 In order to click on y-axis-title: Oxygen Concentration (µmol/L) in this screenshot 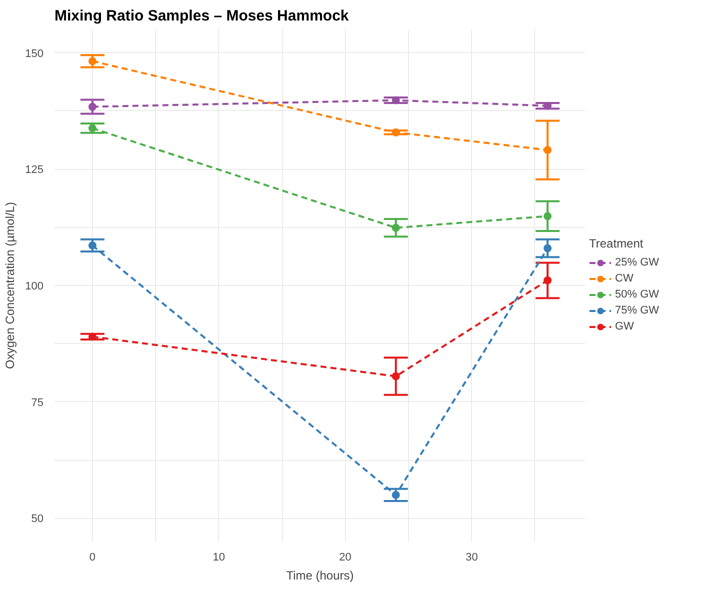, I will do `click(10, 285)`.